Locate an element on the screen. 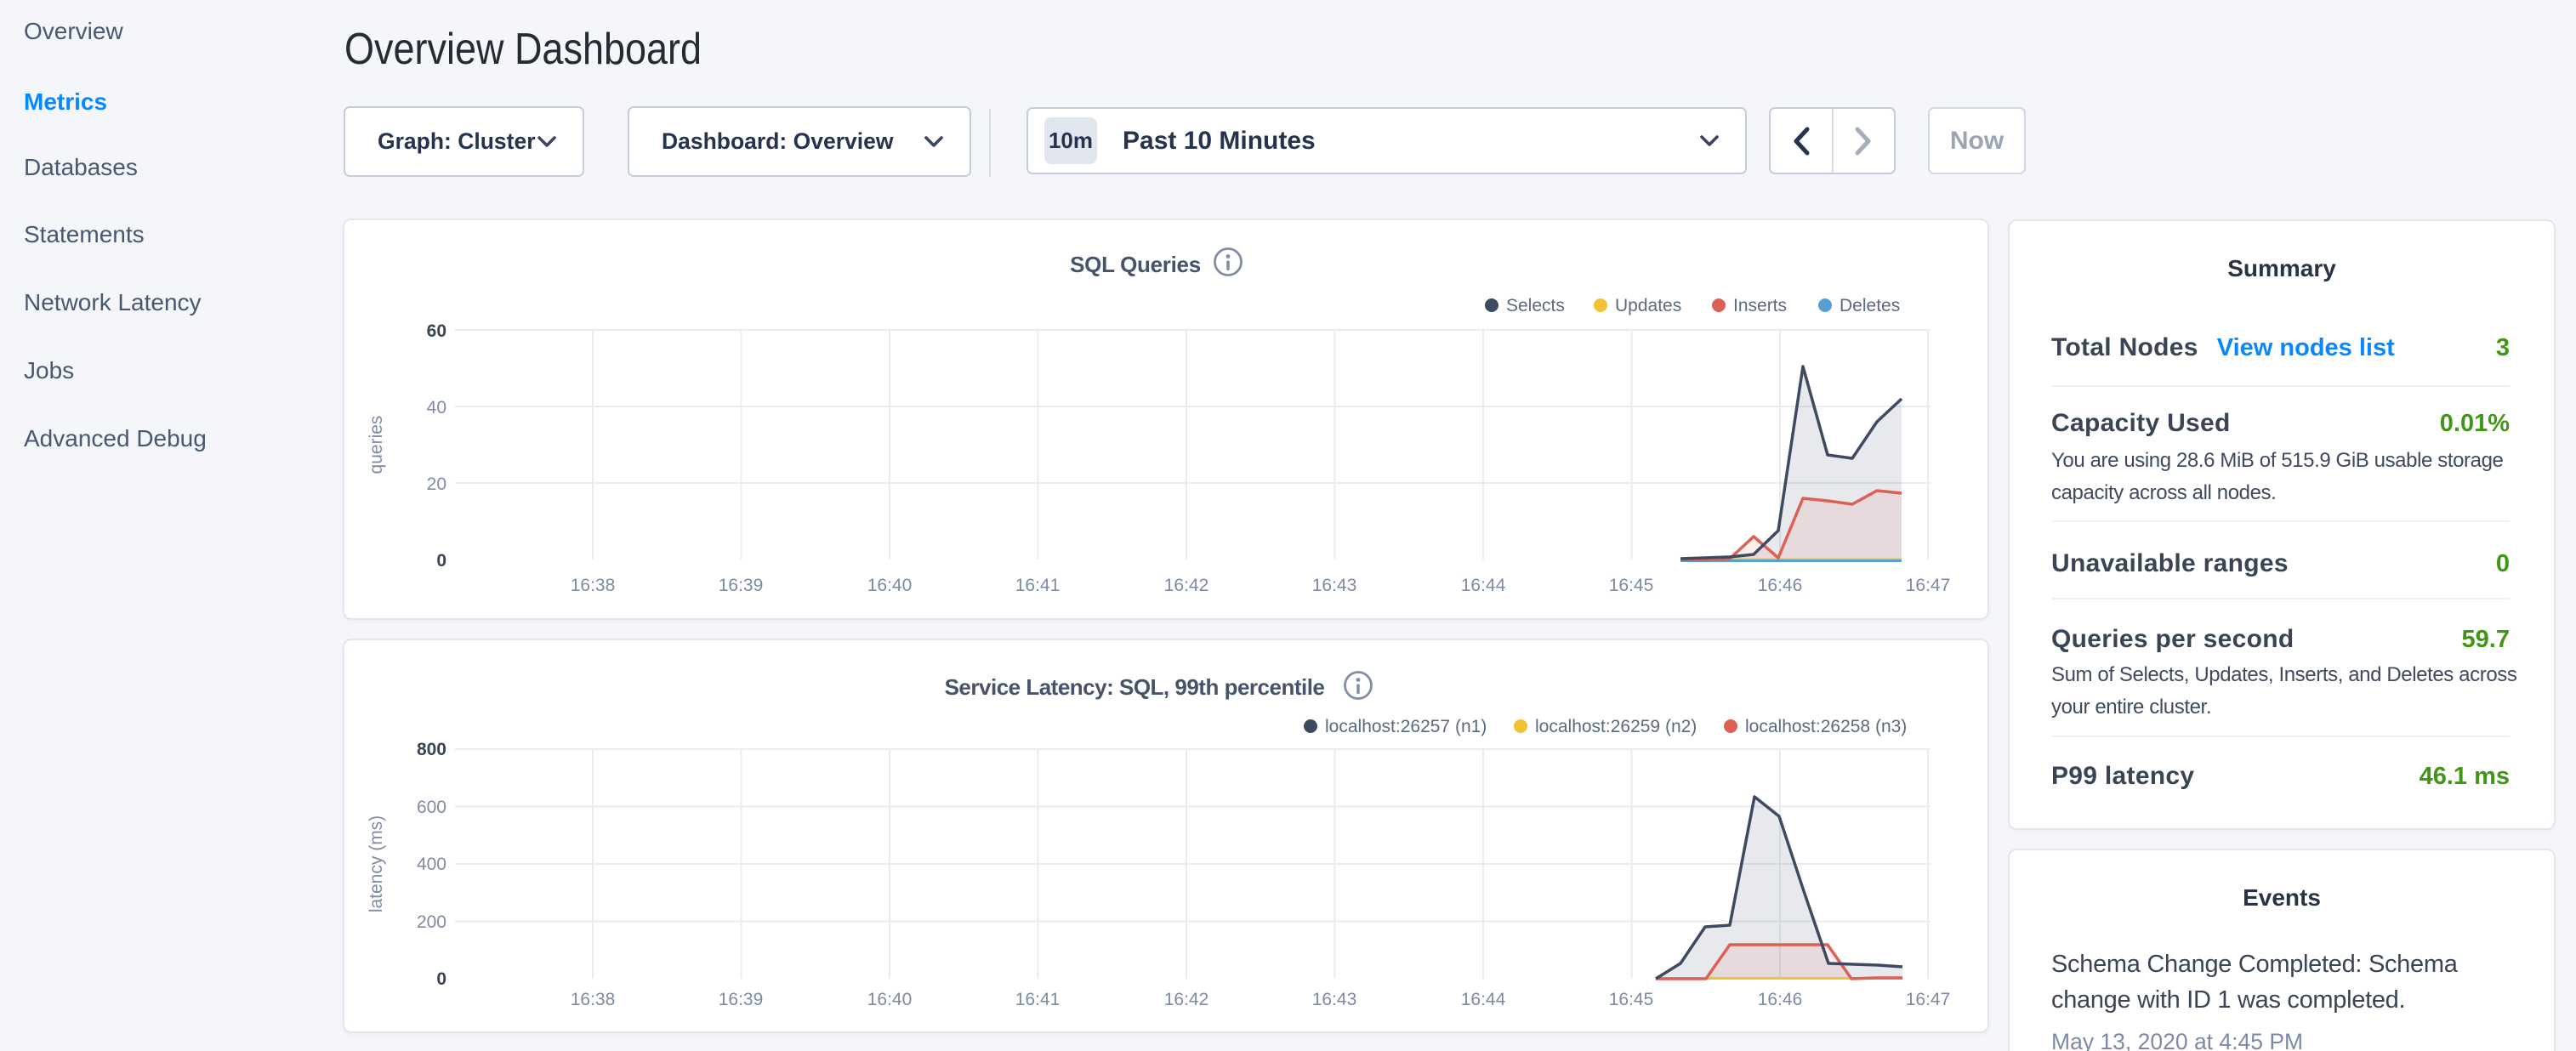 Image resolution: width=2576 pixels, height=1051 pixels. svg-text: 400 is located at coordinates (431, 865).